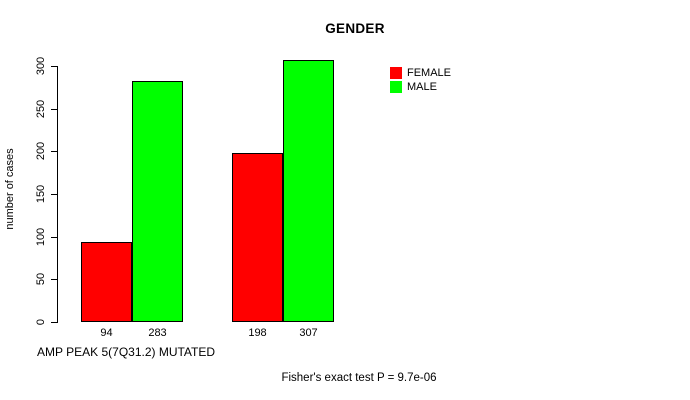 The height and width of the screenshot is (400, 690). What do you see at coordinates (359, 378) in the screenshot?
I see `annotation-fisher-test: Fisher's exact test P = 9.7e-06` at bounding box center [359, 378].